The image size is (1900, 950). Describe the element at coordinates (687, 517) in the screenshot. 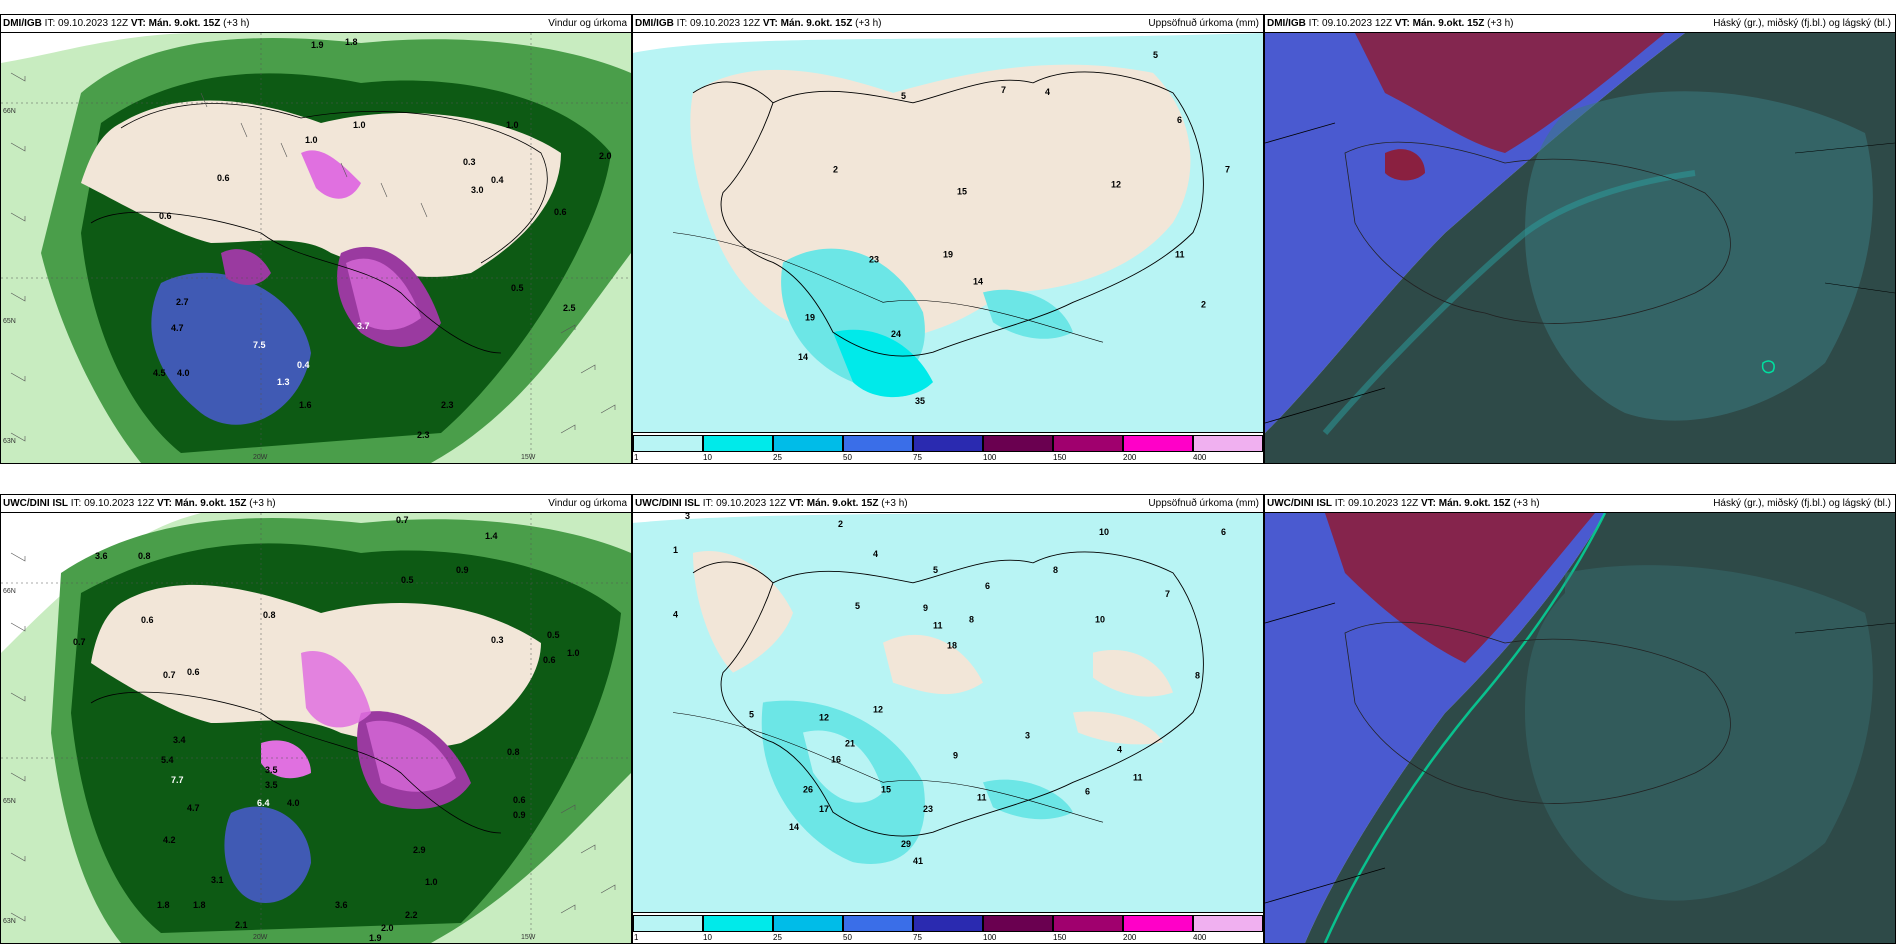

I see `precip-label: 3` at that location.